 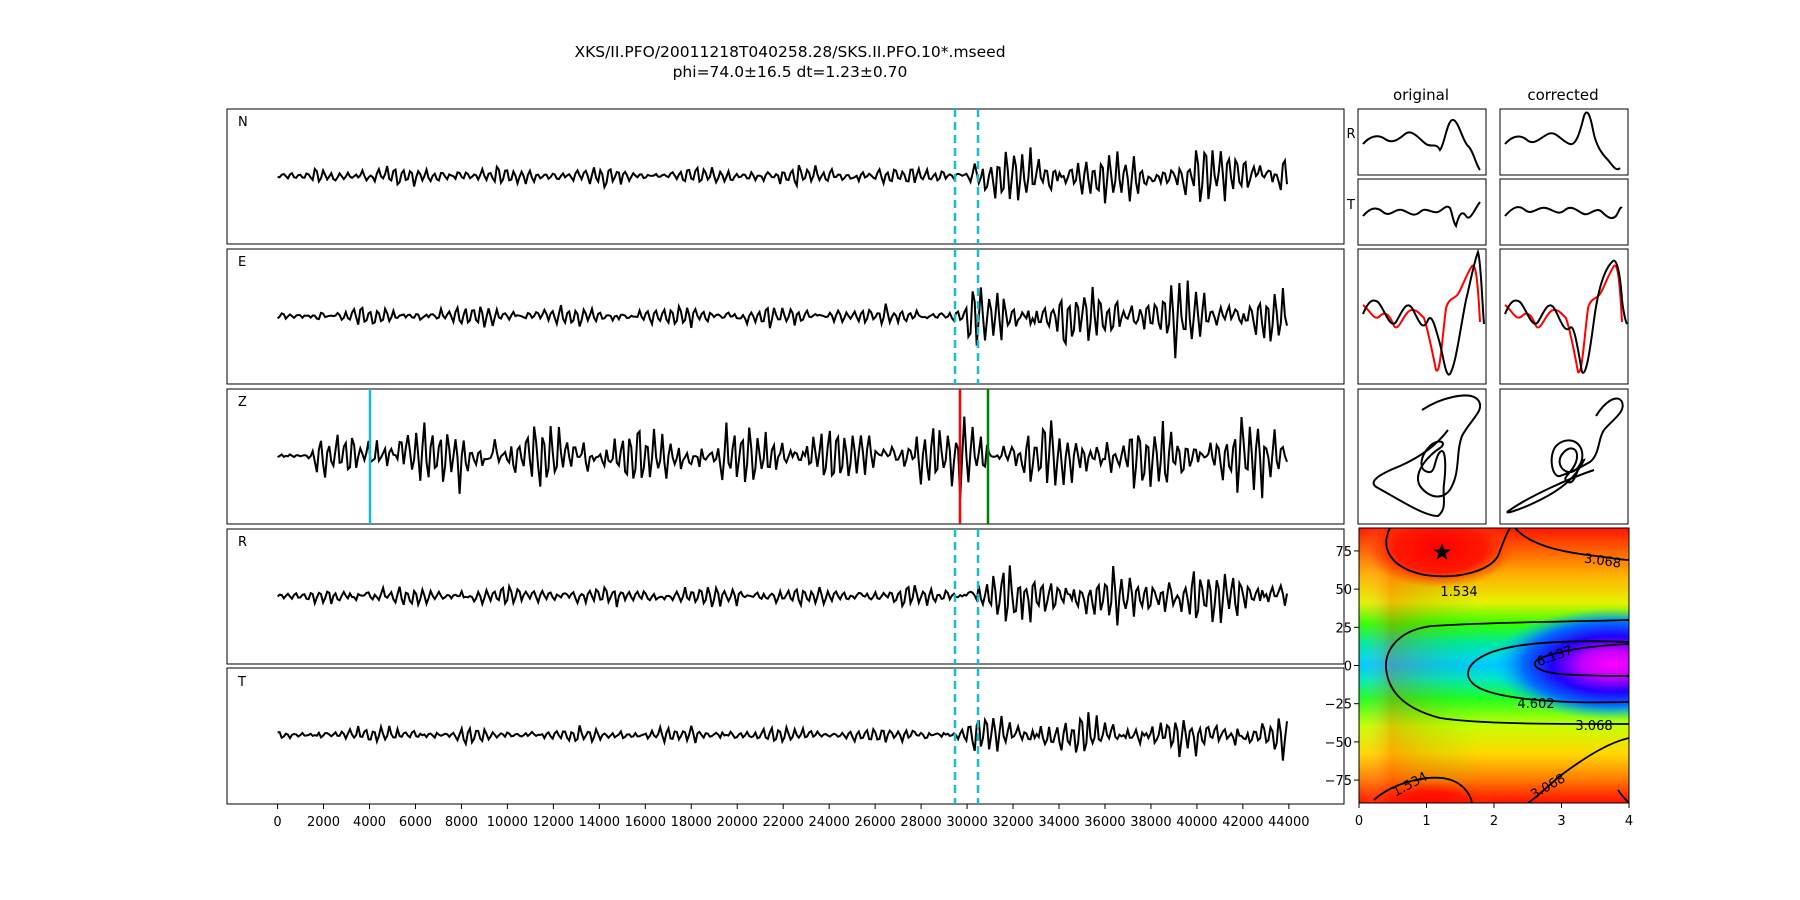 I want to click on panel-original-t, so click(x=1422, y=212).